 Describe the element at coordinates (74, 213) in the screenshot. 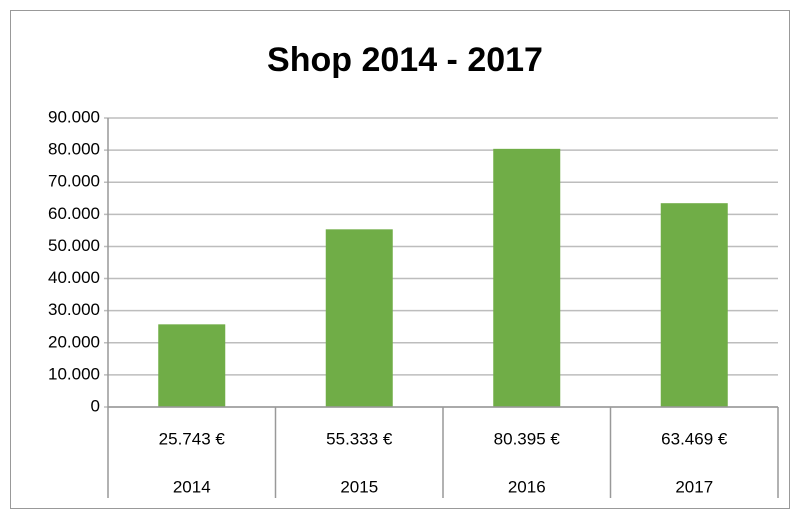

I see `y-tick-label: 60.000` at that location.